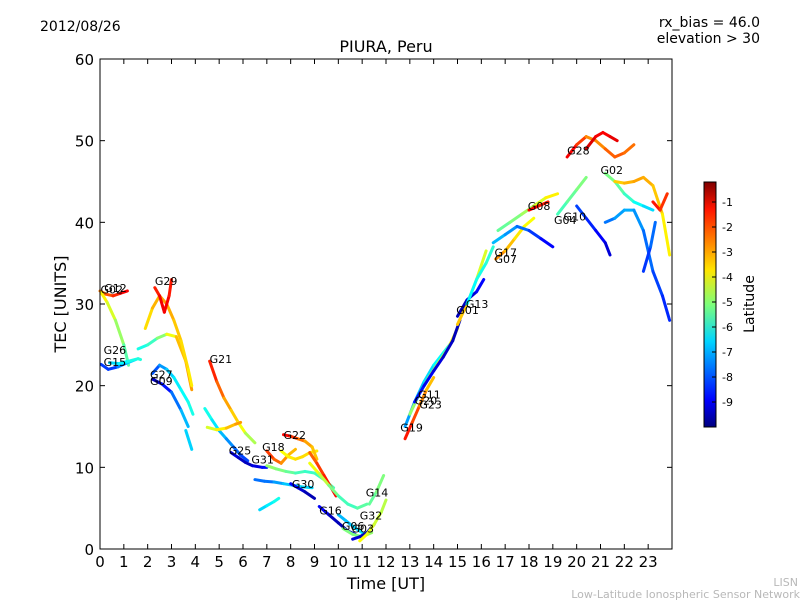 This screenshot has width=800, height=600. Describe the element at coordinates (115, 350) in the screenshot. I see `satellite-label: G26` at that location.